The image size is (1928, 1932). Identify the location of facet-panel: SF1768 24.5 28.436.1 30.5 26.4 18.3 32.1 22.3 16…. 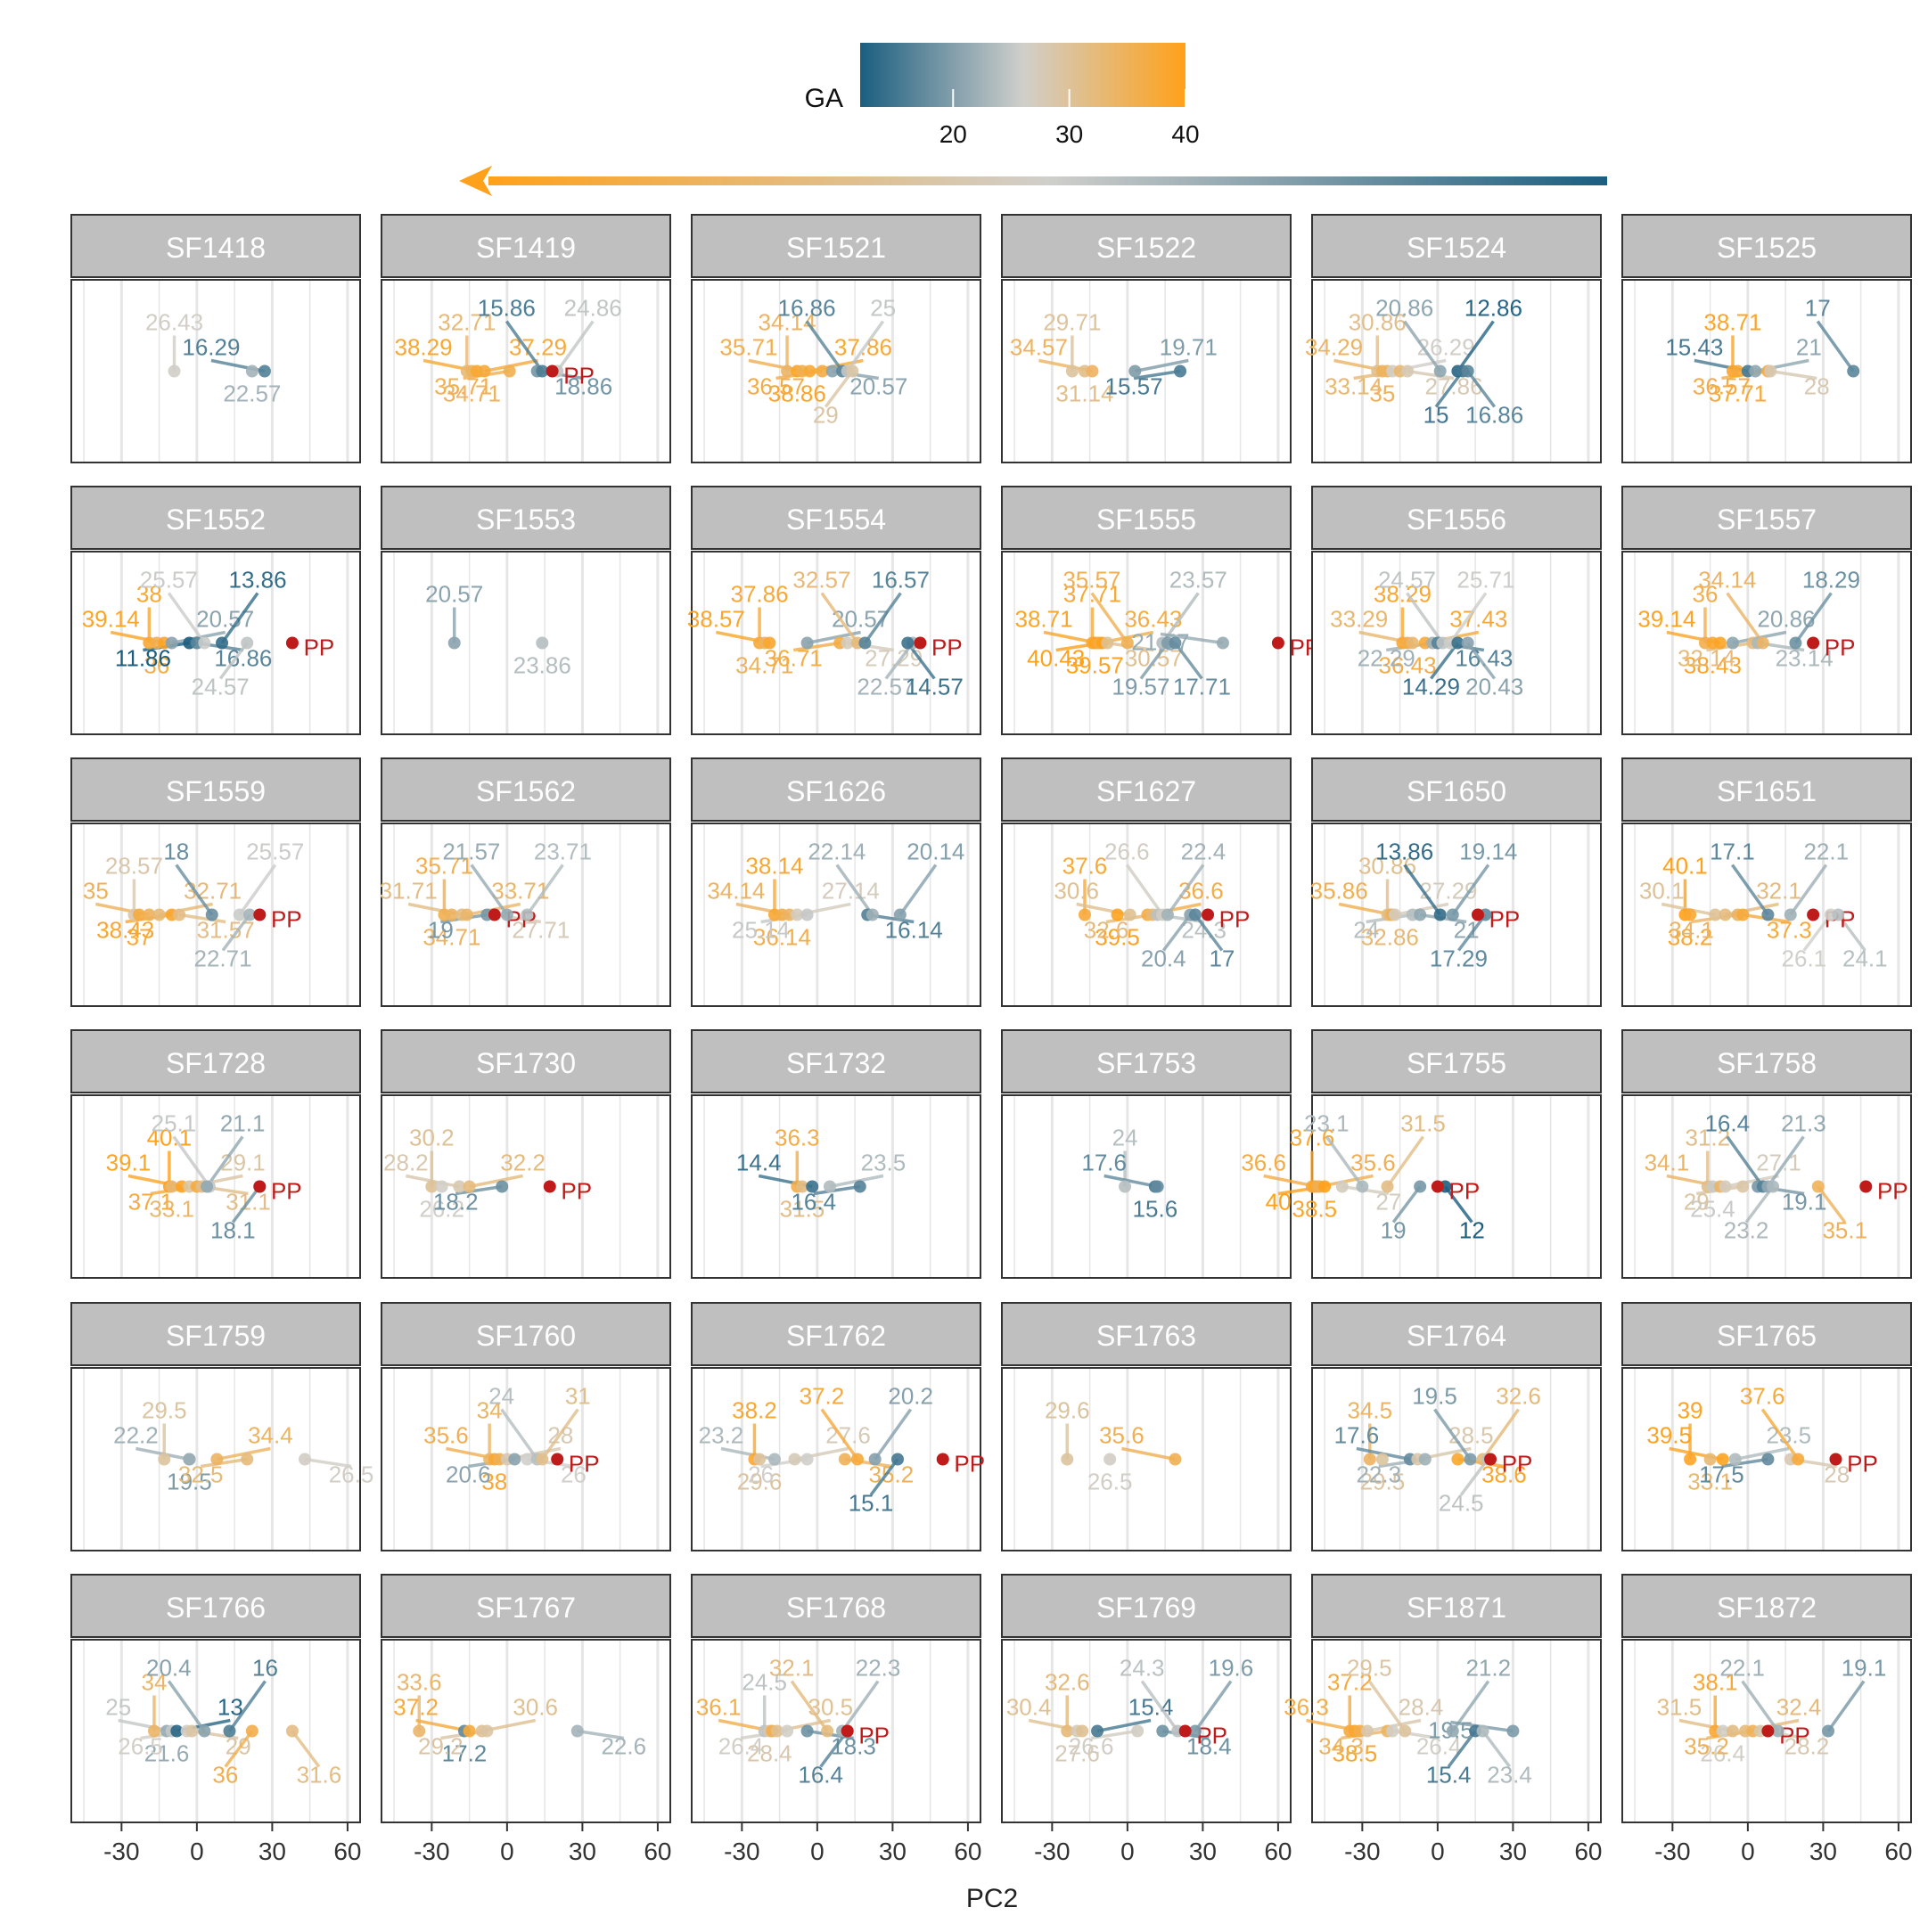
(836, 1719).